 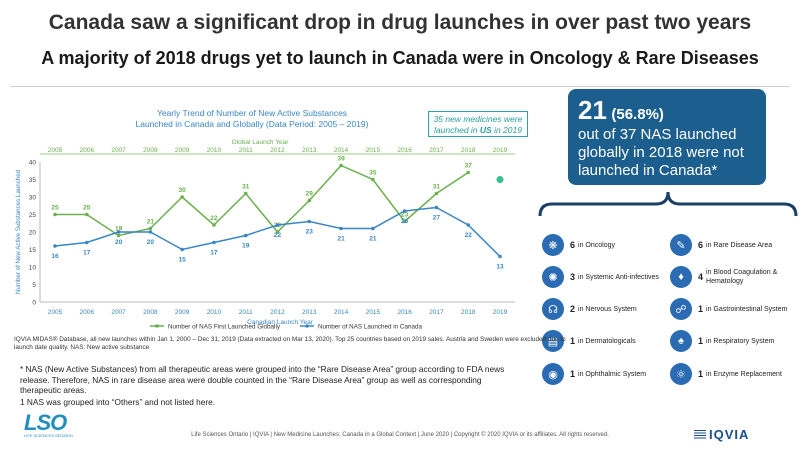 What do you see at coordinates (33, 250) in the screenshot?
I see `y-tick-label: 15` at bounding box center [33, 250].